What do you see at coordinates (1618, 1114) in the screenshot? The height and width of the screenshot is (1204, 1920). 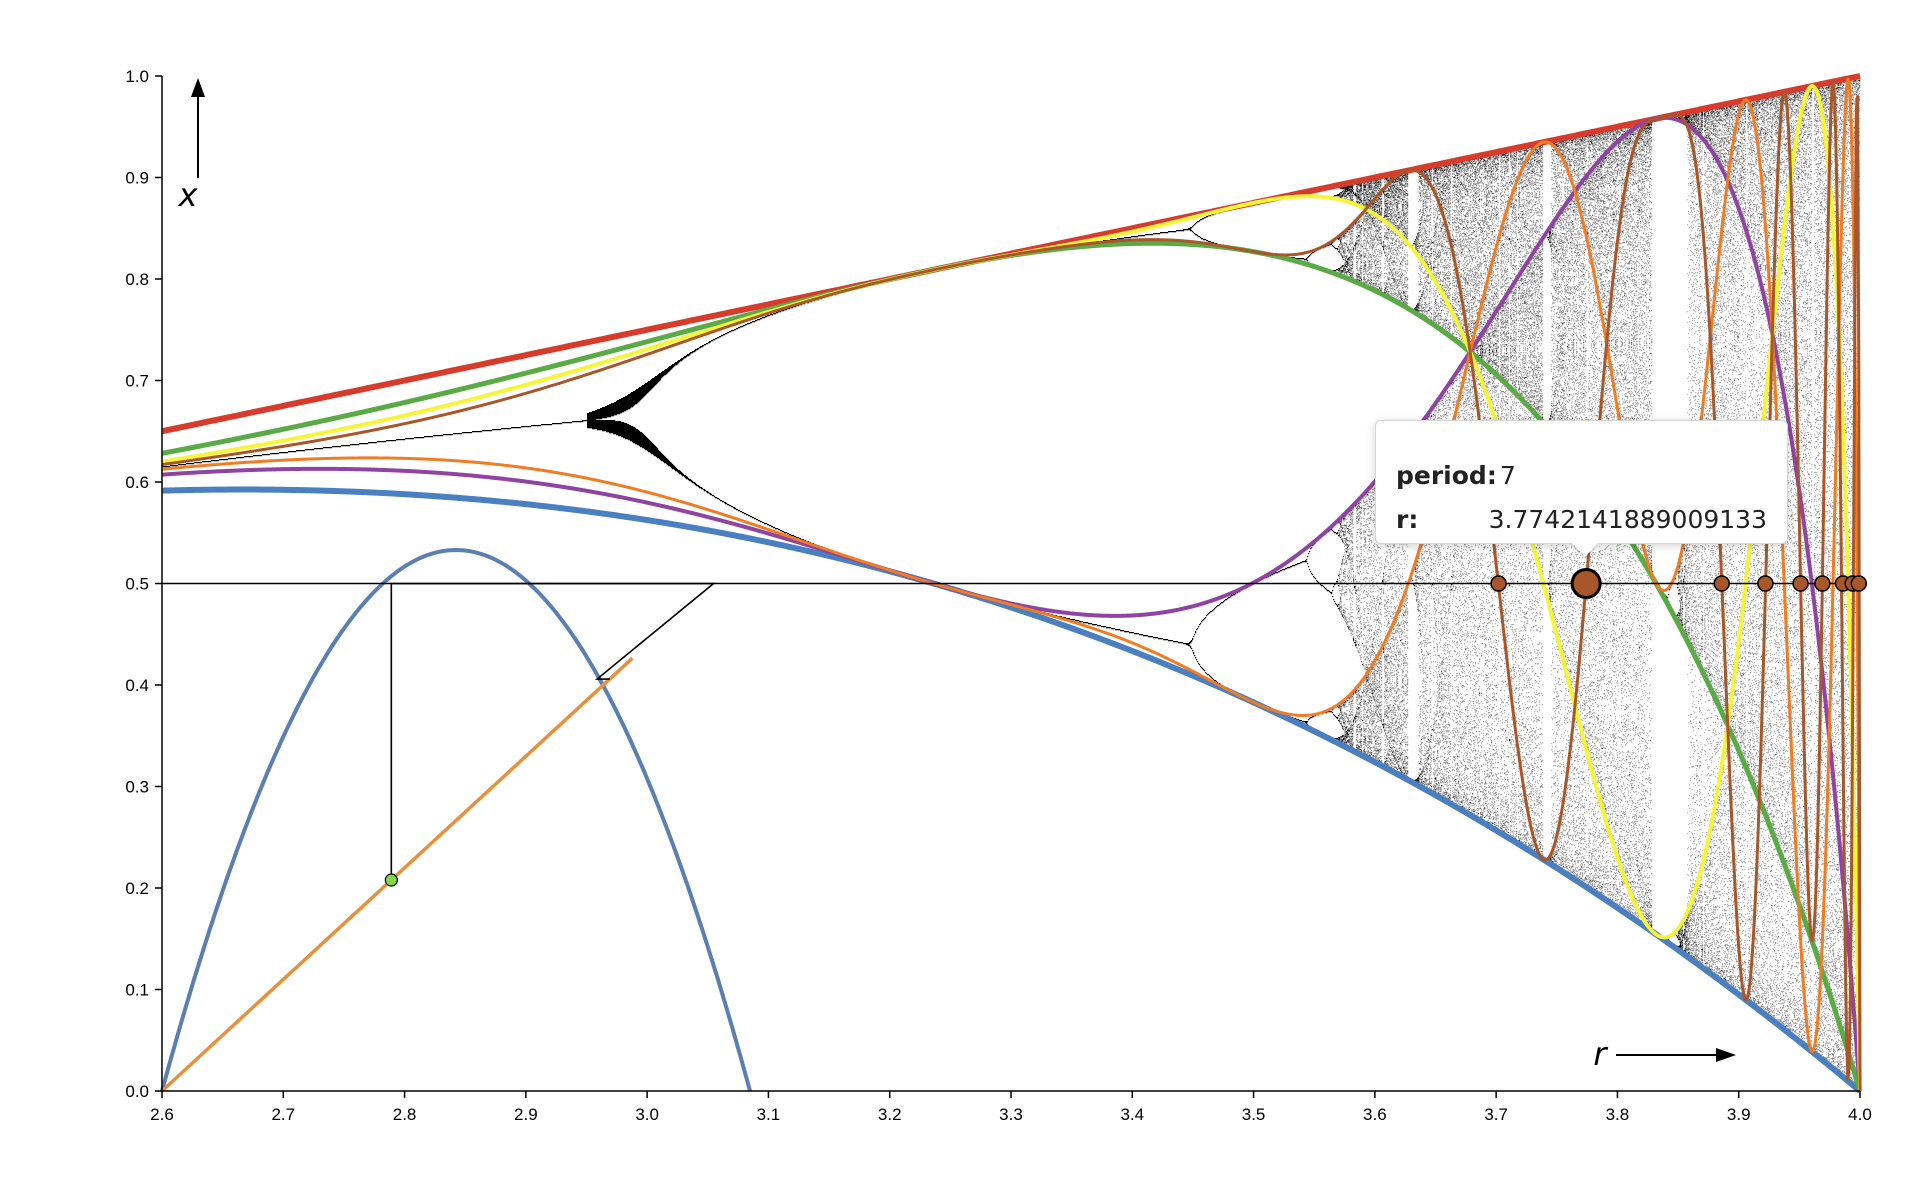 I see `x-tick-label: 3.8` at bounding box center [1618, 1114].